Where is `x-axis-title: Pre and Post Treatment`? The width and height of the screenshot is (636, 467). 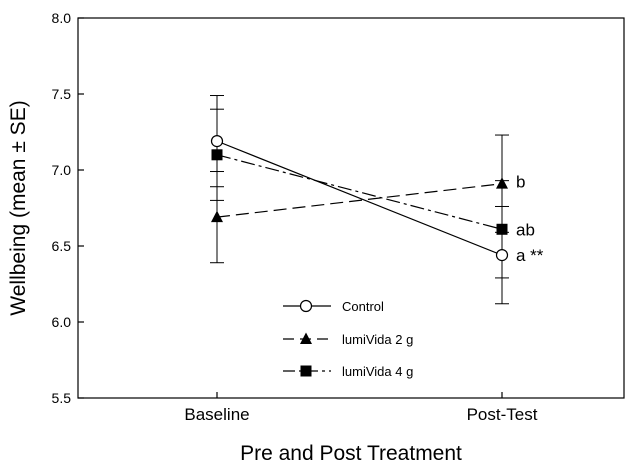 x-axis-title: Pre and Post Treatment is located at coordinates (351, 453).